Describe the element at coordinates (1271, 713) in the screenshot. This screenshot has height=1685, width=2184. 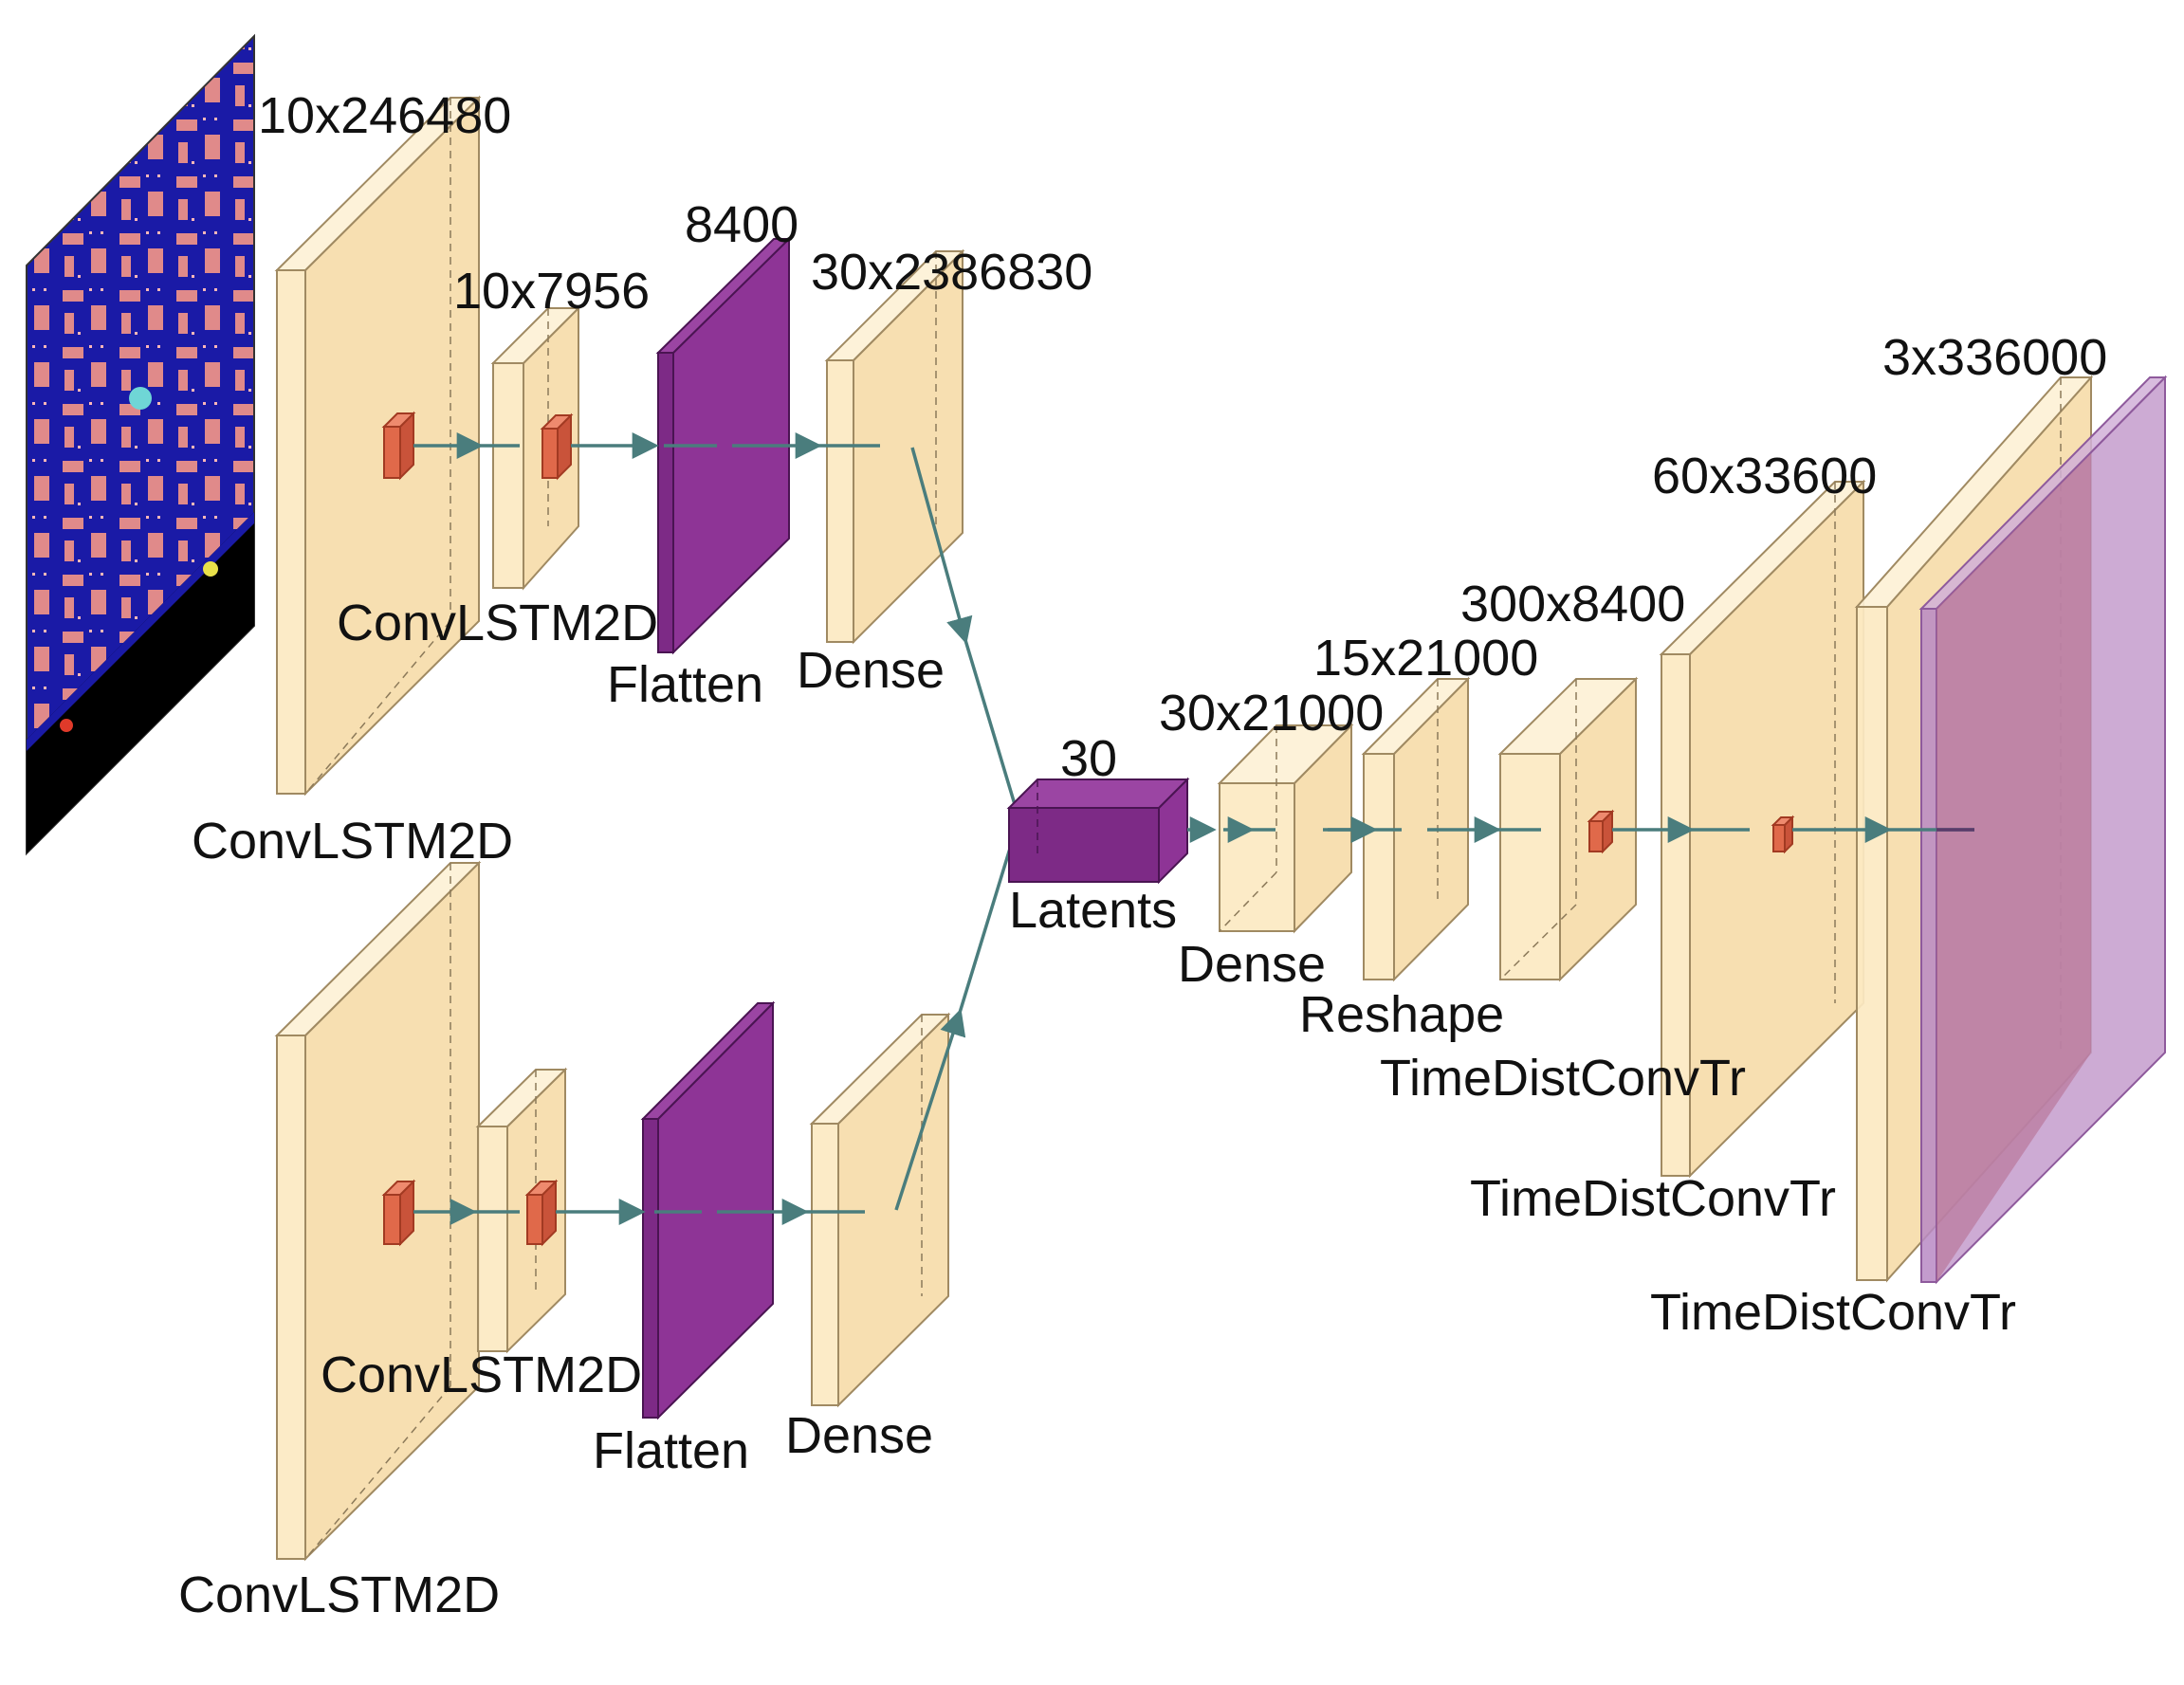
I see `shape-label: 30x21000` at that location.